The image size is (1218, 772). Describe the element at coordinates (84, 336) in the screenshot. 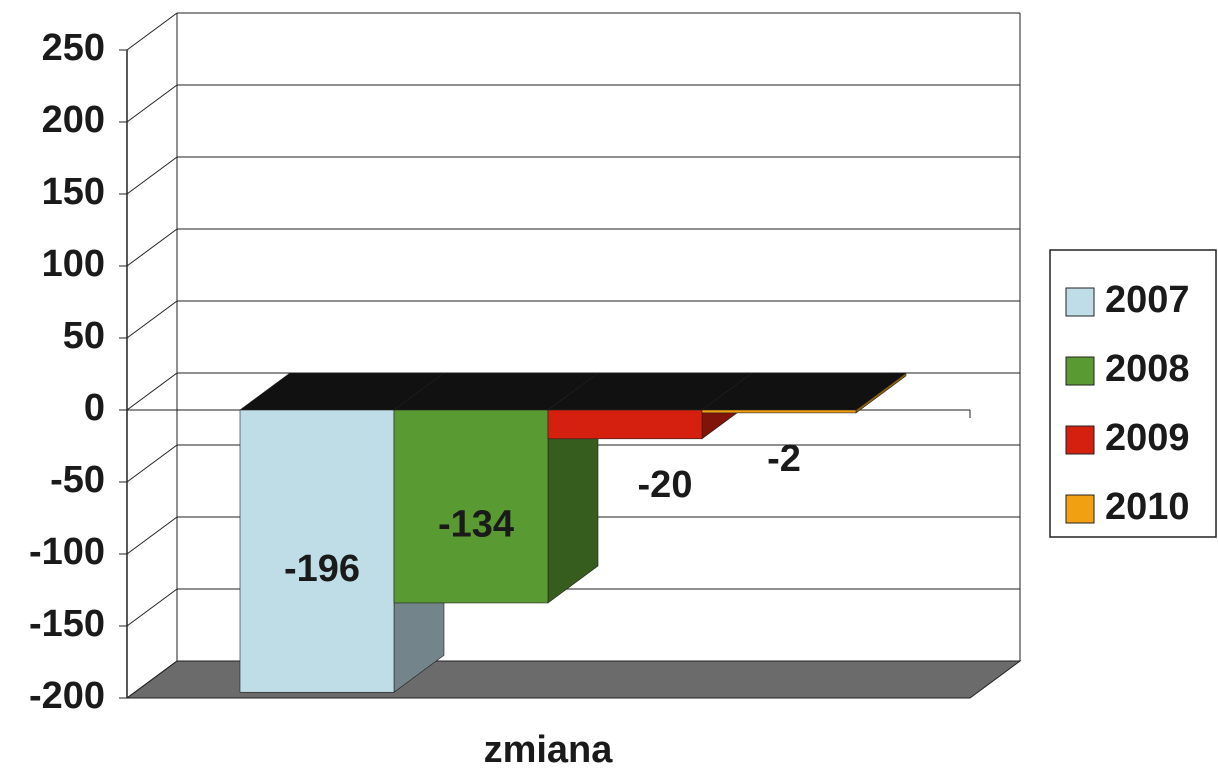

I see `y-tick-label: 50` at that location.